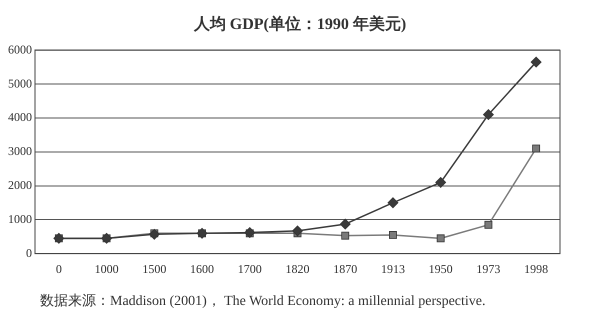 The height and width of the screenshot is (326, 600). Describe the element at coordinates (263, 301) in the screenshot. I see `source-note: 数据来源：Maddison (2001)， The World Economy: a millennial perspective.` at that location.